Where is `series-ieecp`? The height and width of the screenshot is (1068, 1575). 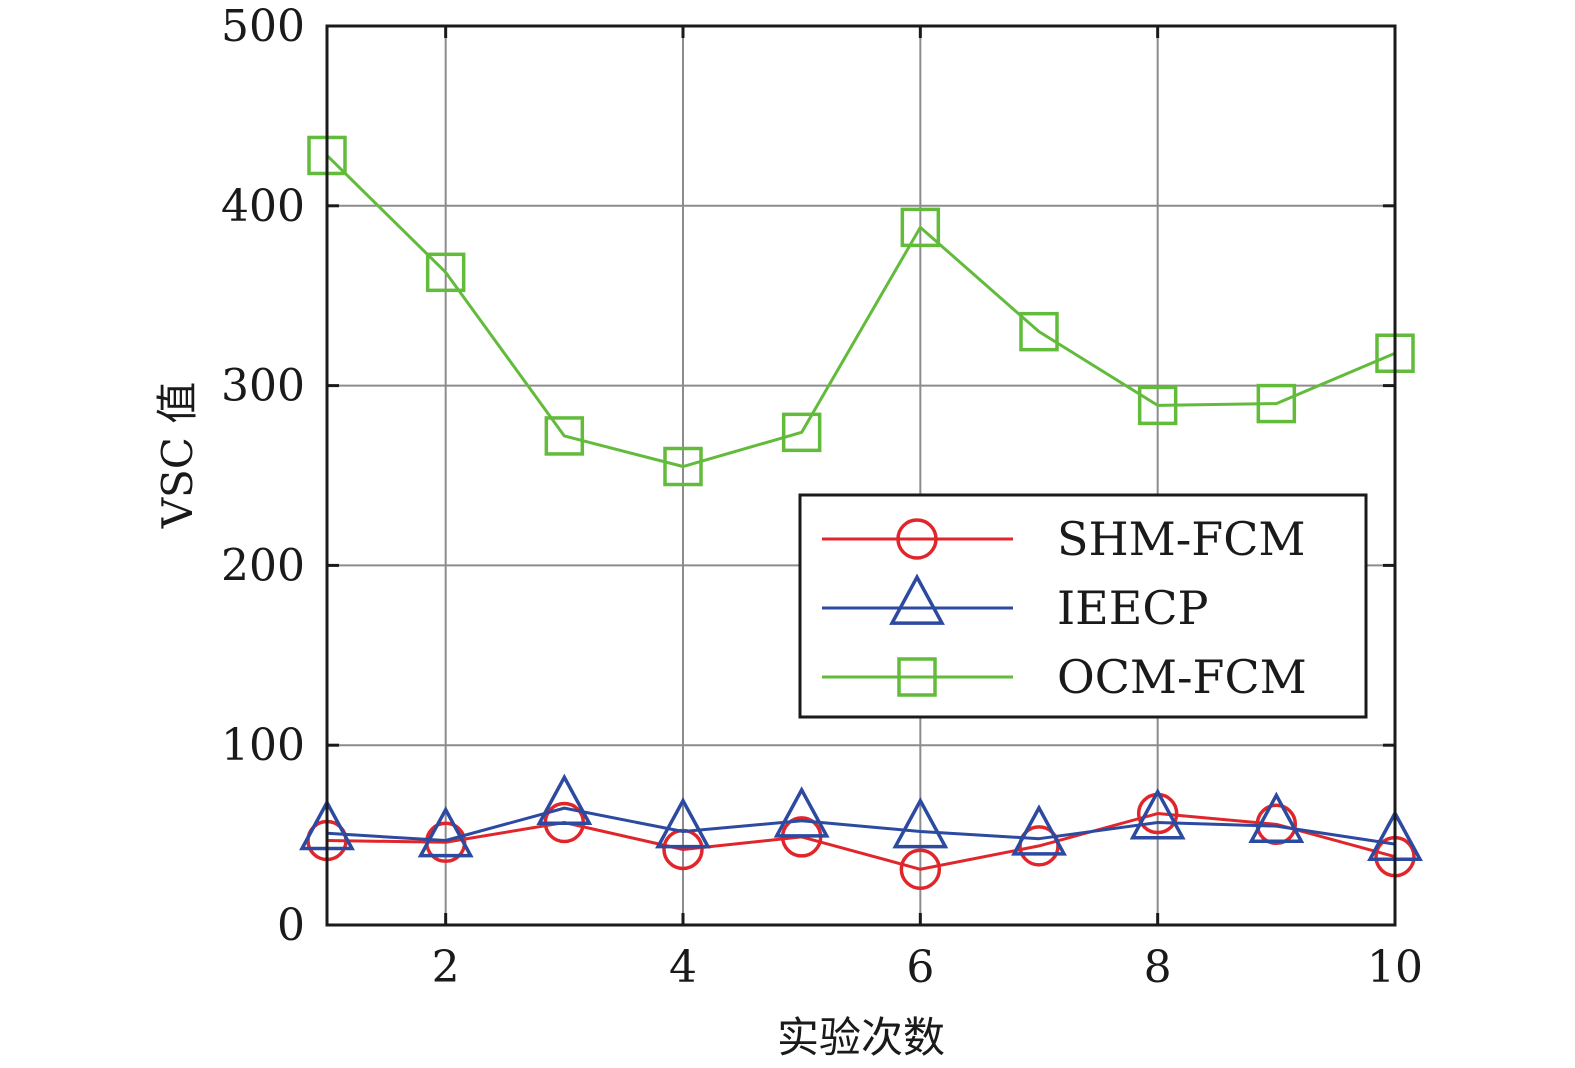
series-ieecp is located at coordinates (861, 817).